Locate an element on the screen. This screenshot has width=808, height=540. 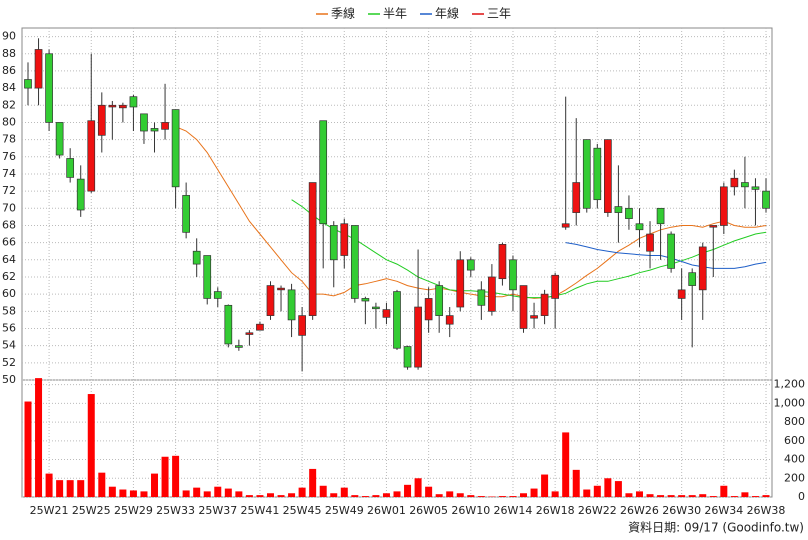
x-tick-label: 26W38 is located at coordinates (766, 510).